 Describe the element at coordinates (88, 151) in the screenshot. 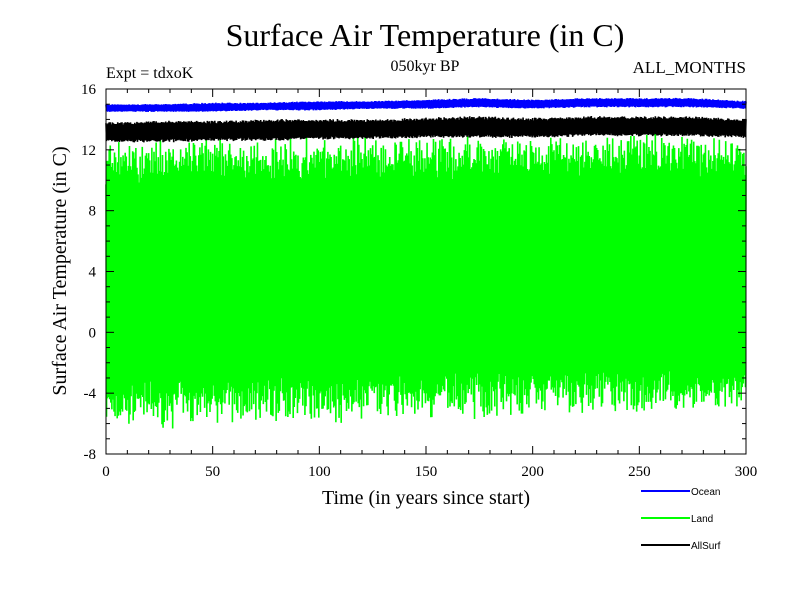

I see `y-tick-label: 12` at that location.